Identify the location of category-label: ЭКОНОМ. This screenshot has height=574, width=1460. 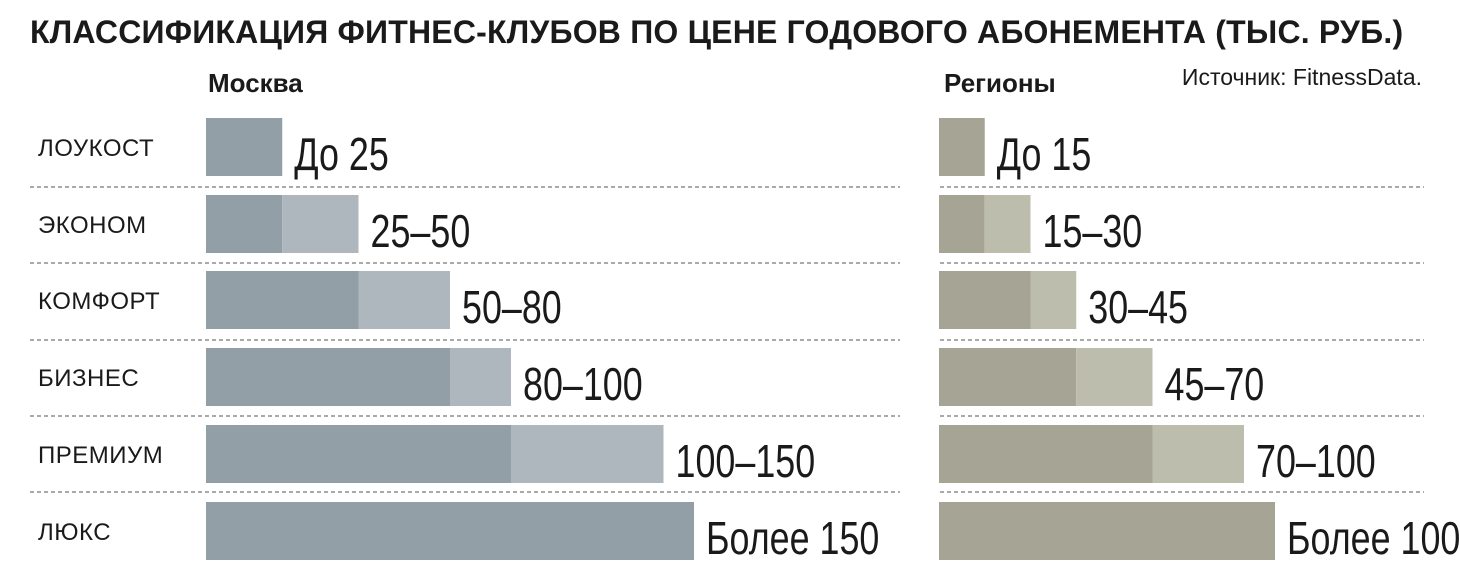
(92, 225).